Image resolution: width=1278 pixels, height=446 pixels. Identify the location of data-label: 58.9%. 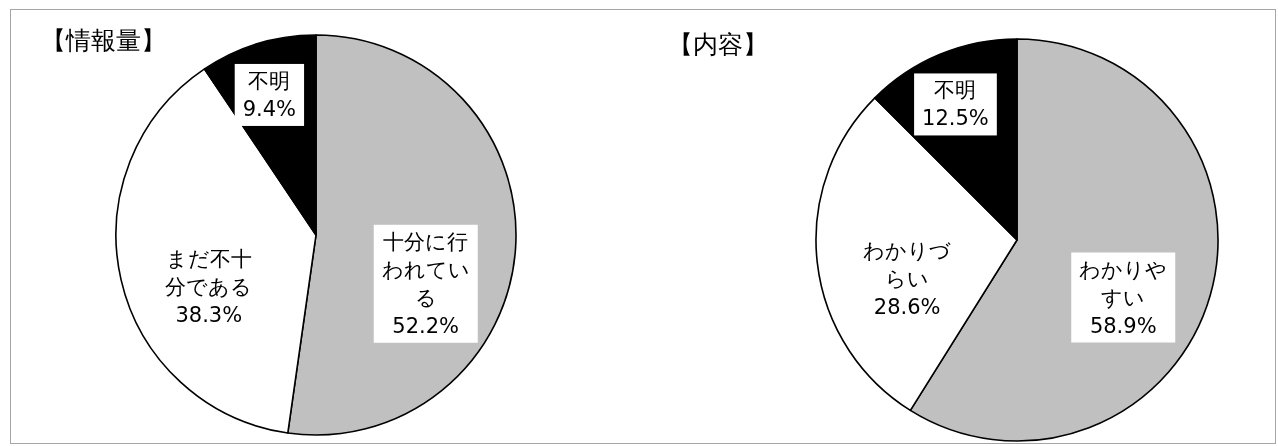
(1123, 325).